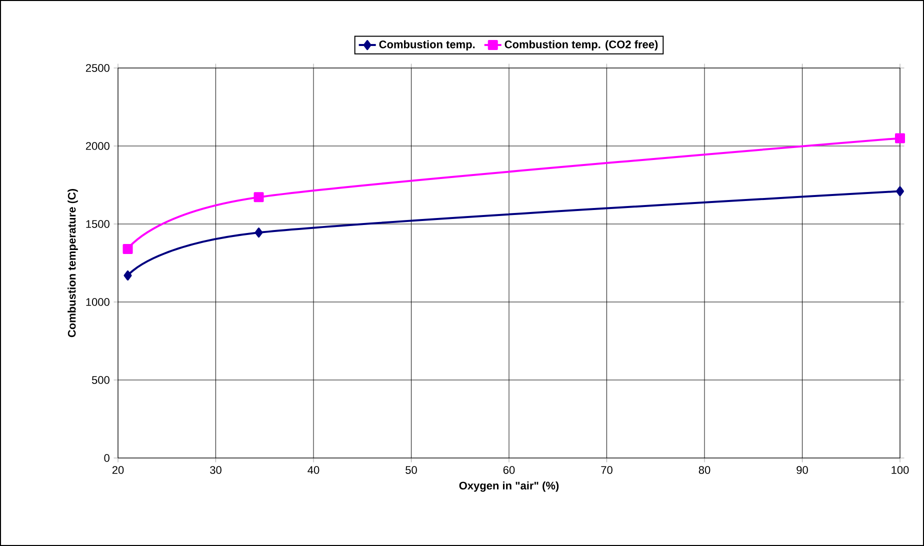 Image resolution: width=924 pixels, height=546 pixels. Describe the element at coordinates (98, 68) in the screenshot. I see `y-tick-label: 2500` at that location.